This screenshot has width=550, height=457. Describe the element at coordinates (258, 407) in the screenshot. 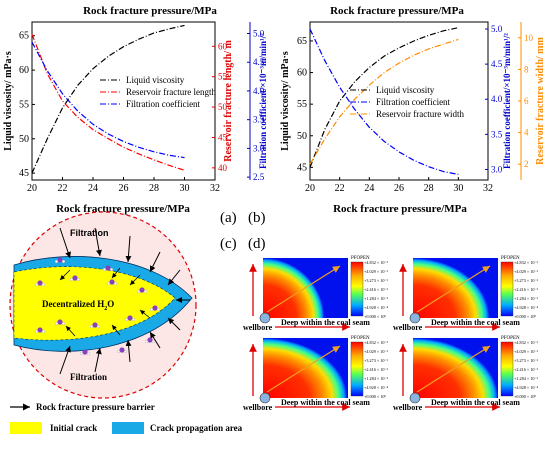

I see `wellbore-label: wellbore` at that location.